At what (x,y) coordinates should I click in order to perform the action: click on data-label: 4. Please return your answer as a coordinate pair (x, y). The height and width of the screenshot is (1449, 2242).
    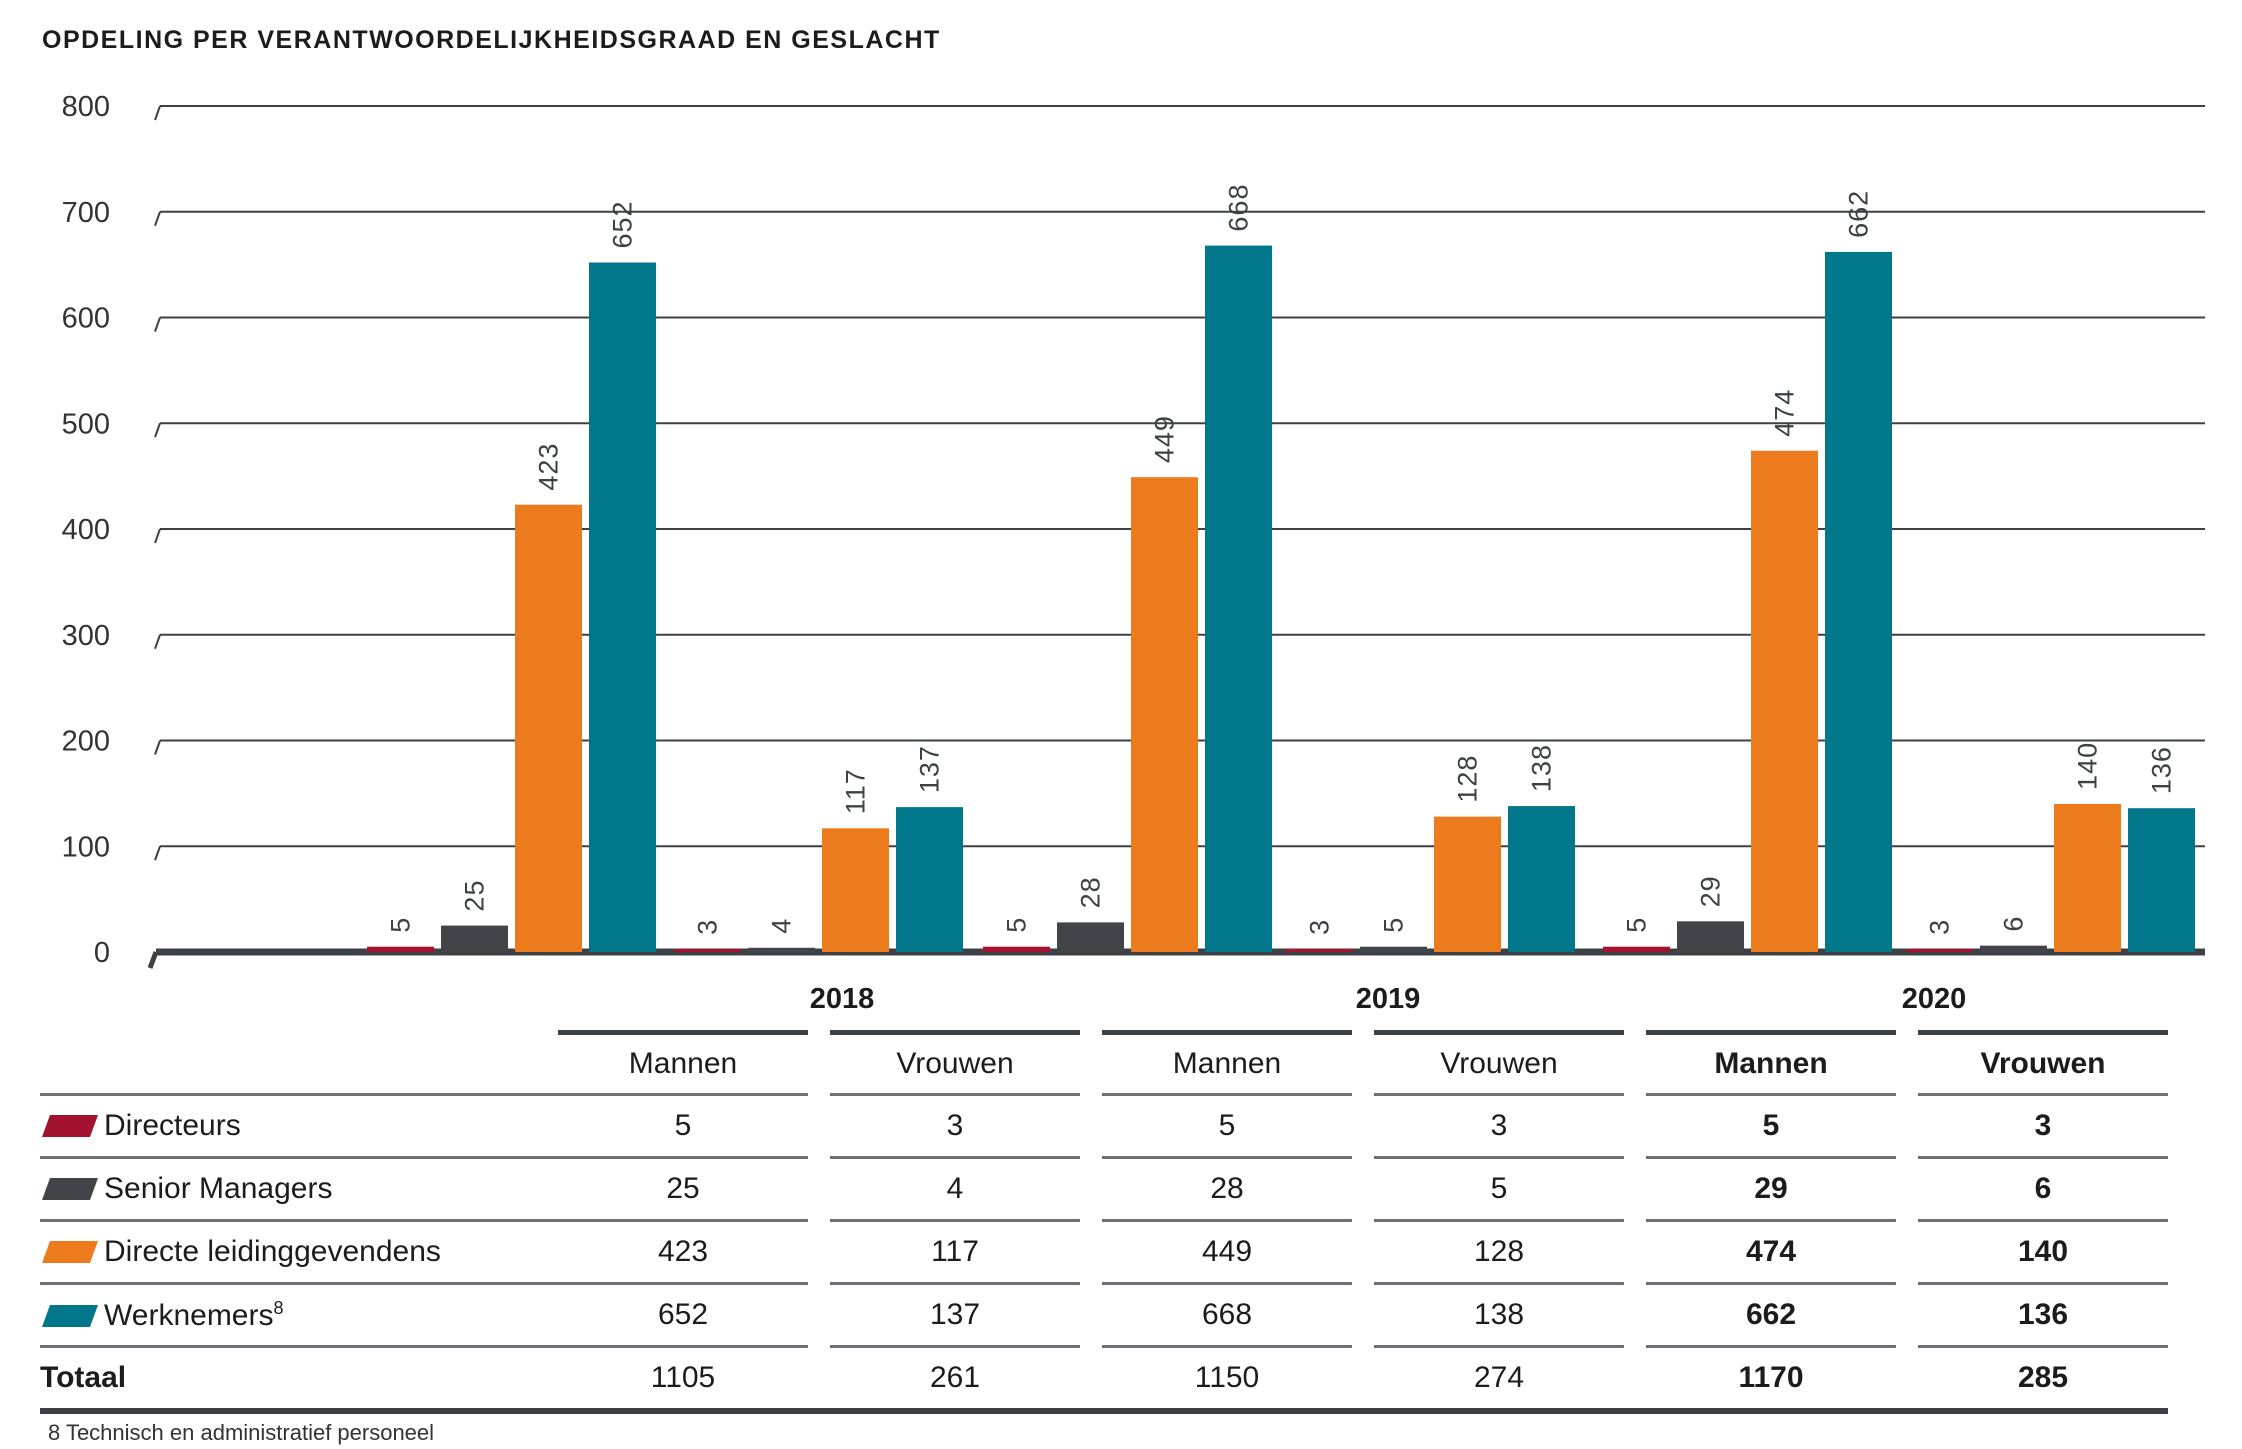
    Looking at the image, I should click on (782, 926).